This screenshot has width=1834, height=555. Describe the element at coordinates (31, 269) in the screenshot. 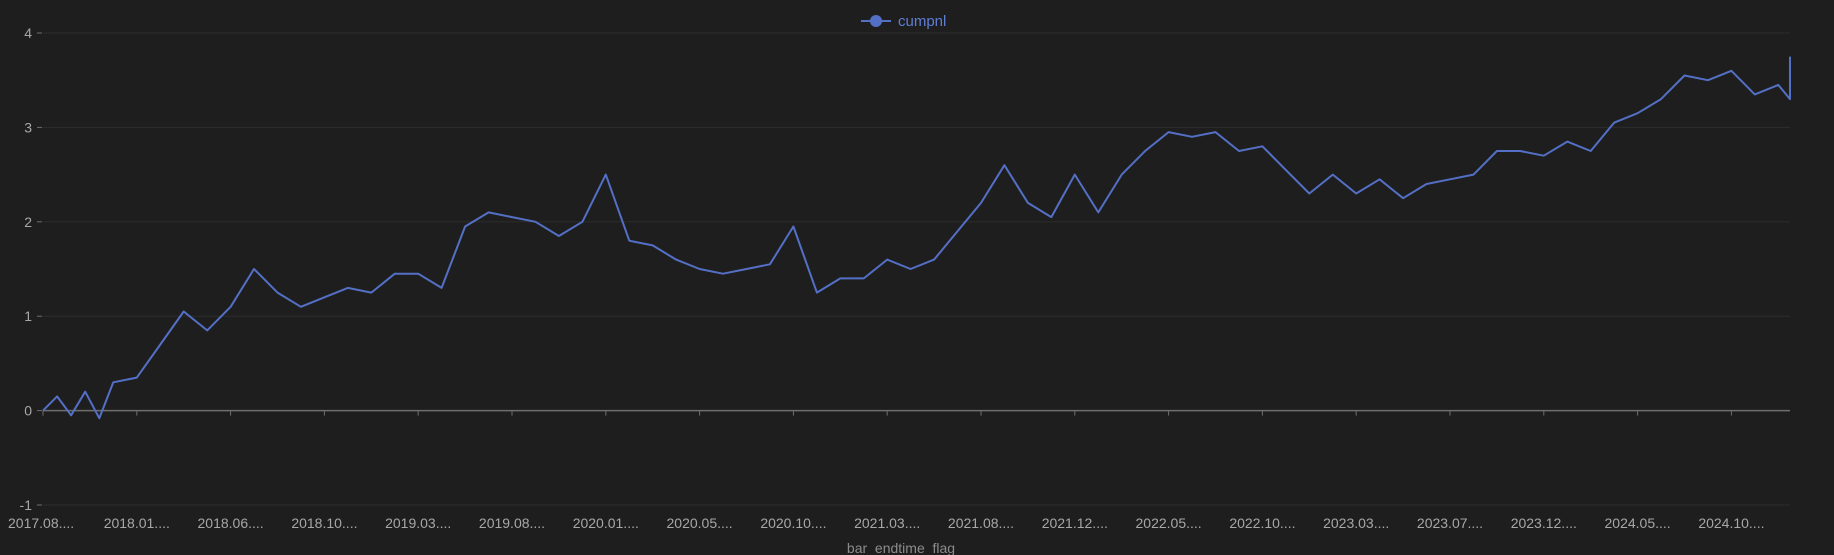

I see `y-axis: -1 0 1 2 3 4` at that location.